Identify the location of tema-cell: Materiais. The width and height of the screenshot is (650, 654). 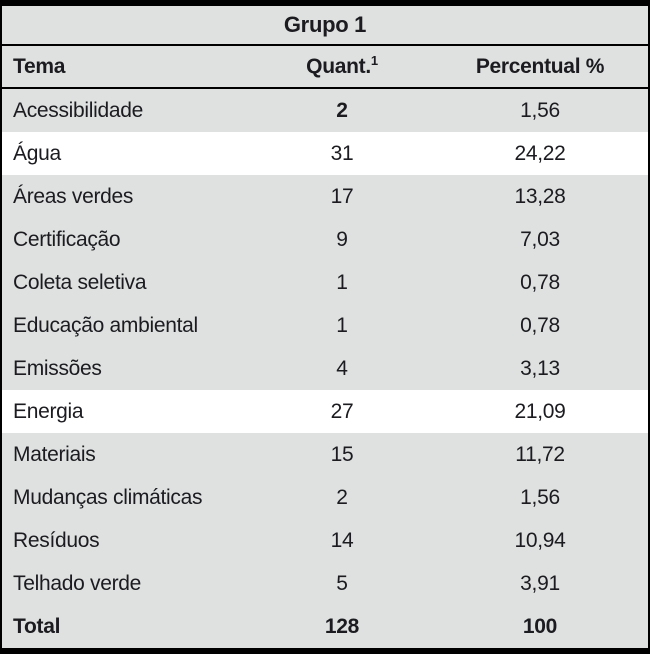
(54, 454).